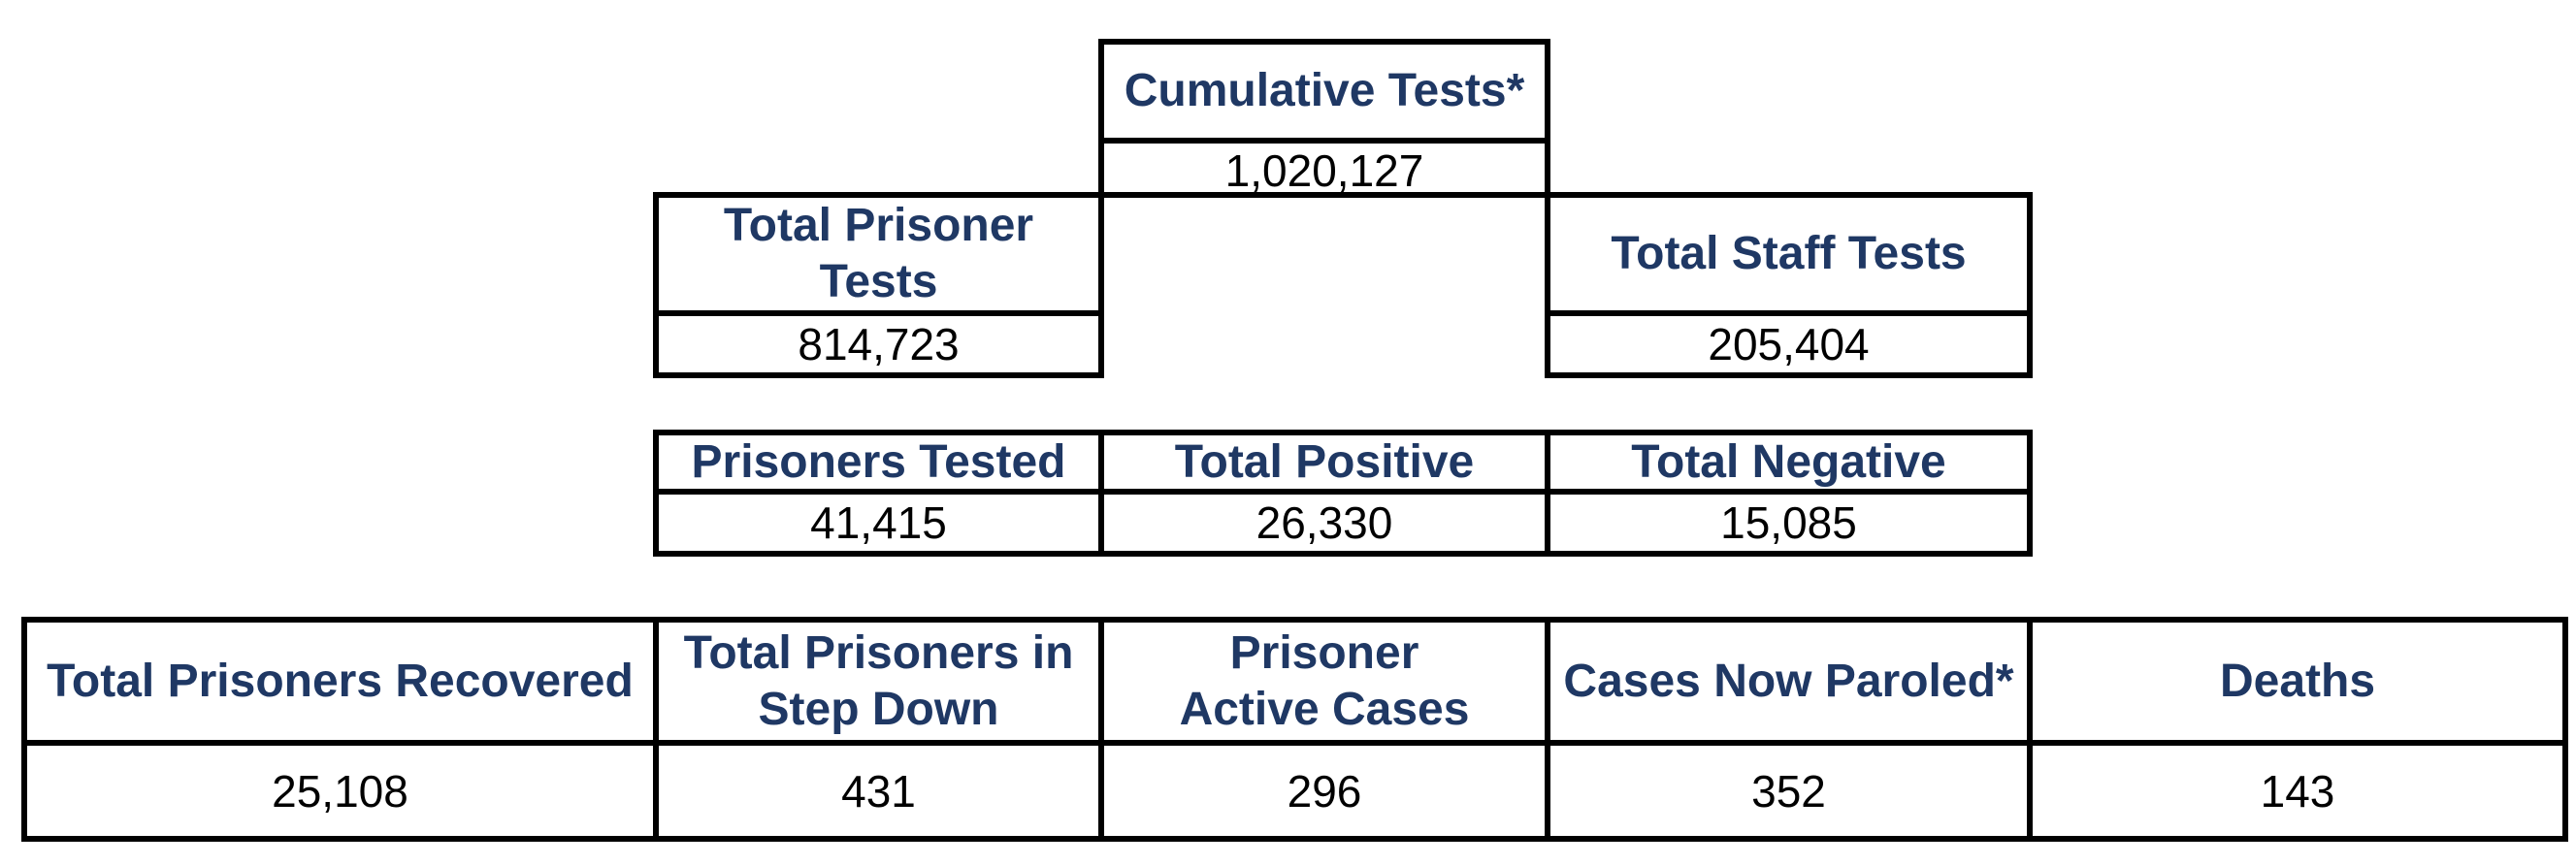  What do you see at coordinates (1788, 791) in the screenshot?
I see `cases-now-paroled-value: 352` at bounding box center [1788, 791].